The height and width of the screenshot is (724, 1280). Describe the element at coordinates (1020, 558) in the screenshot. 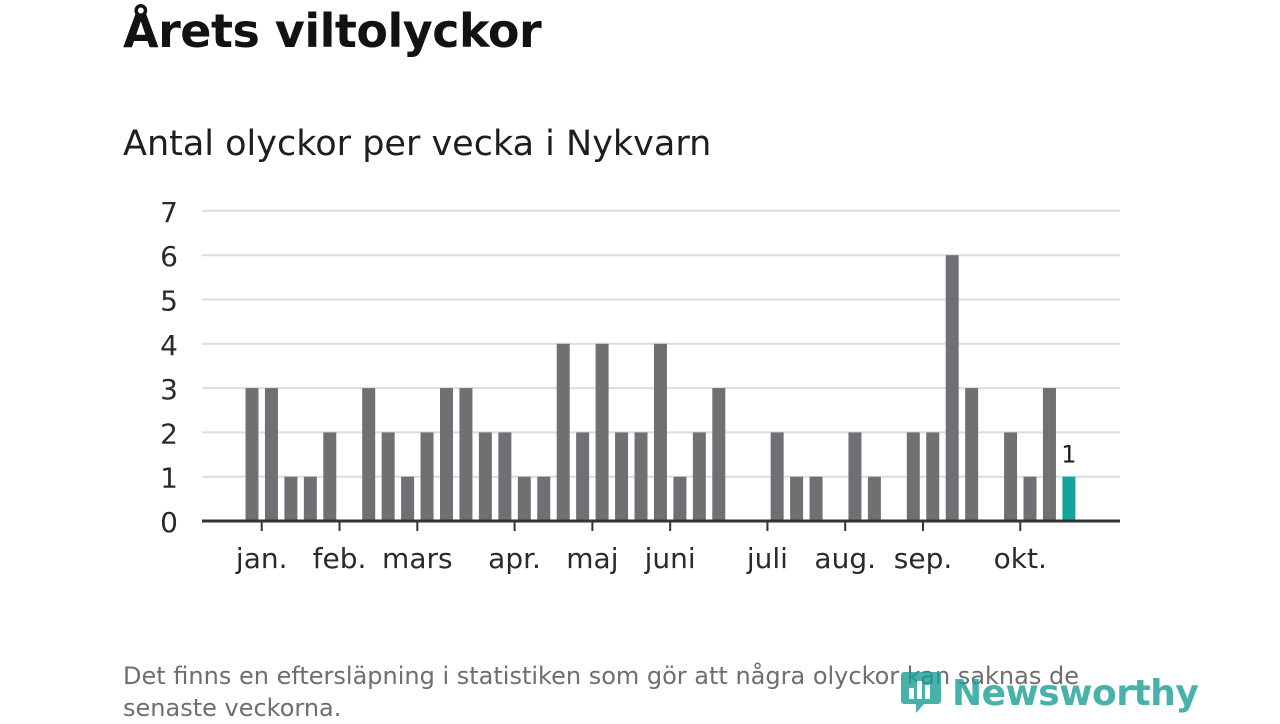

I see `x-tick-label: okt.` at that location.